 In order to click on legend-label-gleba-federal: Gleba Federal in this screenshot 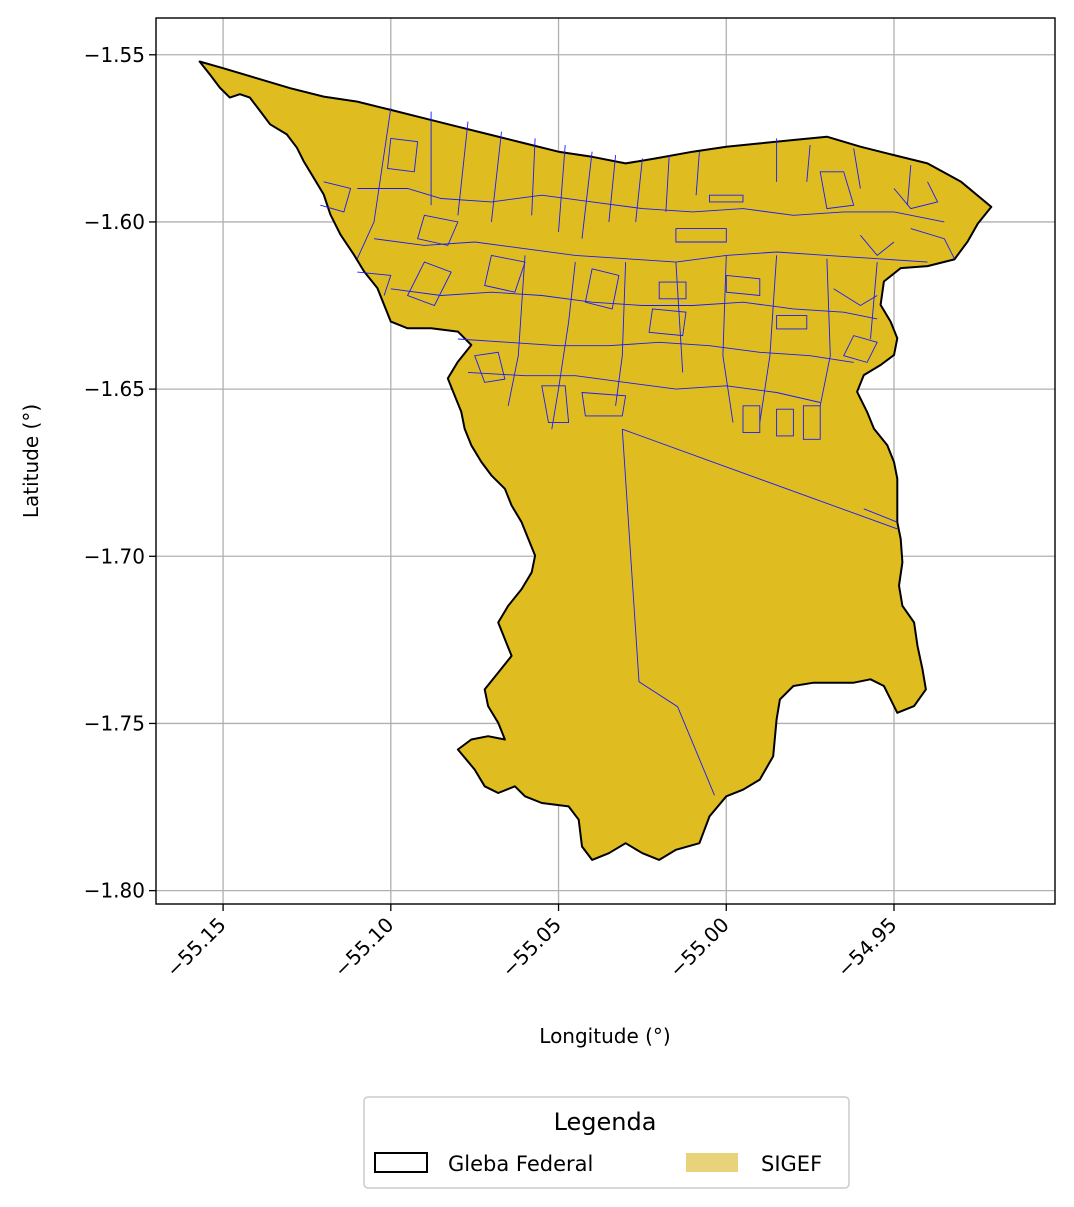, I will do `click(520, 1164)`.